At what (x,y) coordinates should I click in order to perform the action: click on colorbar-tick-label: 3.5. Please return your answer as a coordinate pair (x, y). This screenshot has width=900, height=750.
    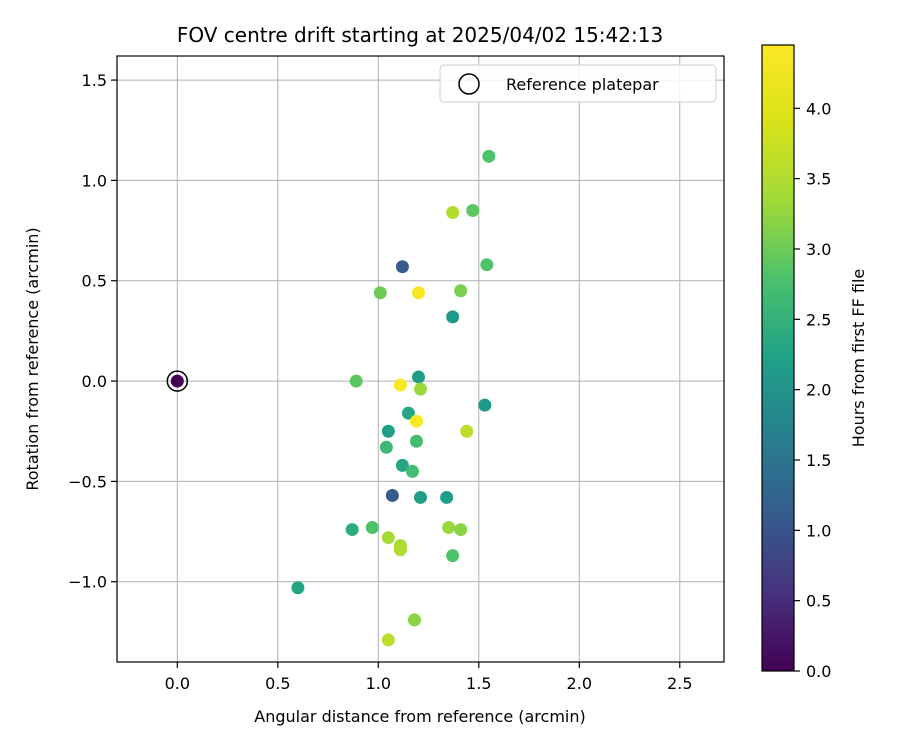
    Looking at the image, I should click on (818, 179).